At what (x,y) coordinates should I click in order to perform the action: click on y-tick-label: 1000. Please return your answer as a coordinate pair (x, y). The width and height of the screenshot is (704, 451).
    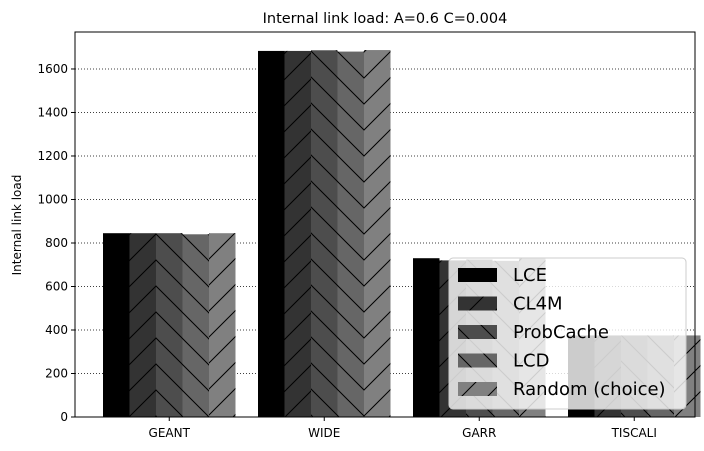
    Looking at the image, I should click on (52, 199).